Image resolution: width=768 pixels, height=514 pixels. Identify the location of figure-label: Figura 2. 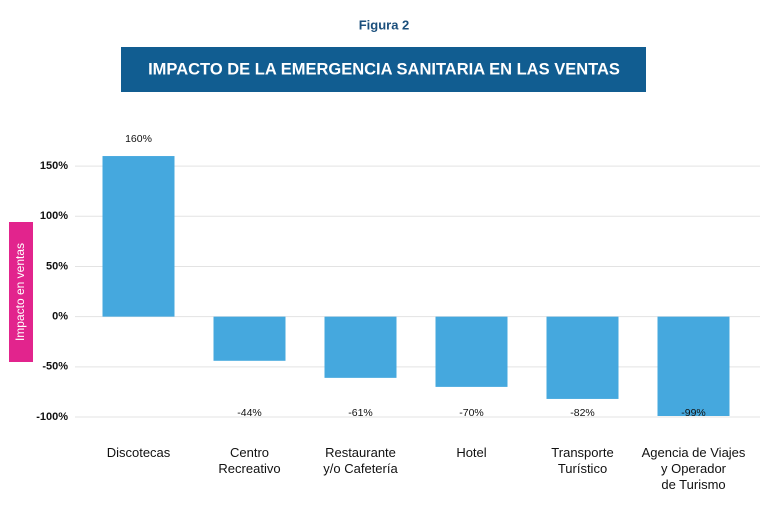
(384, 24).